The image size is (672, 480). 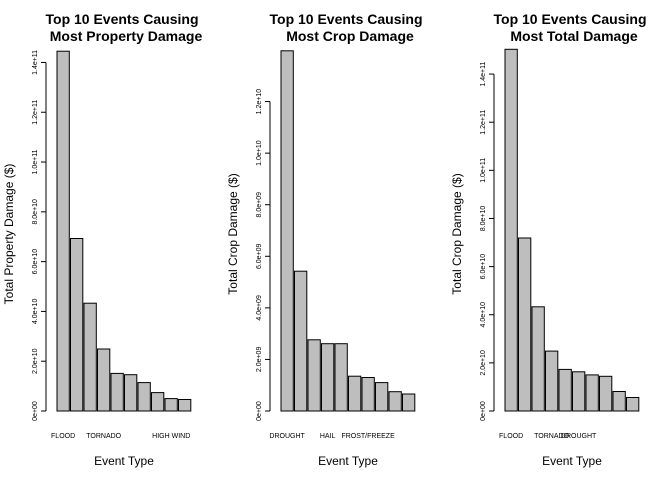 I want to click on y-tick-label: 6.0e+09, so click(x=259, y=256).